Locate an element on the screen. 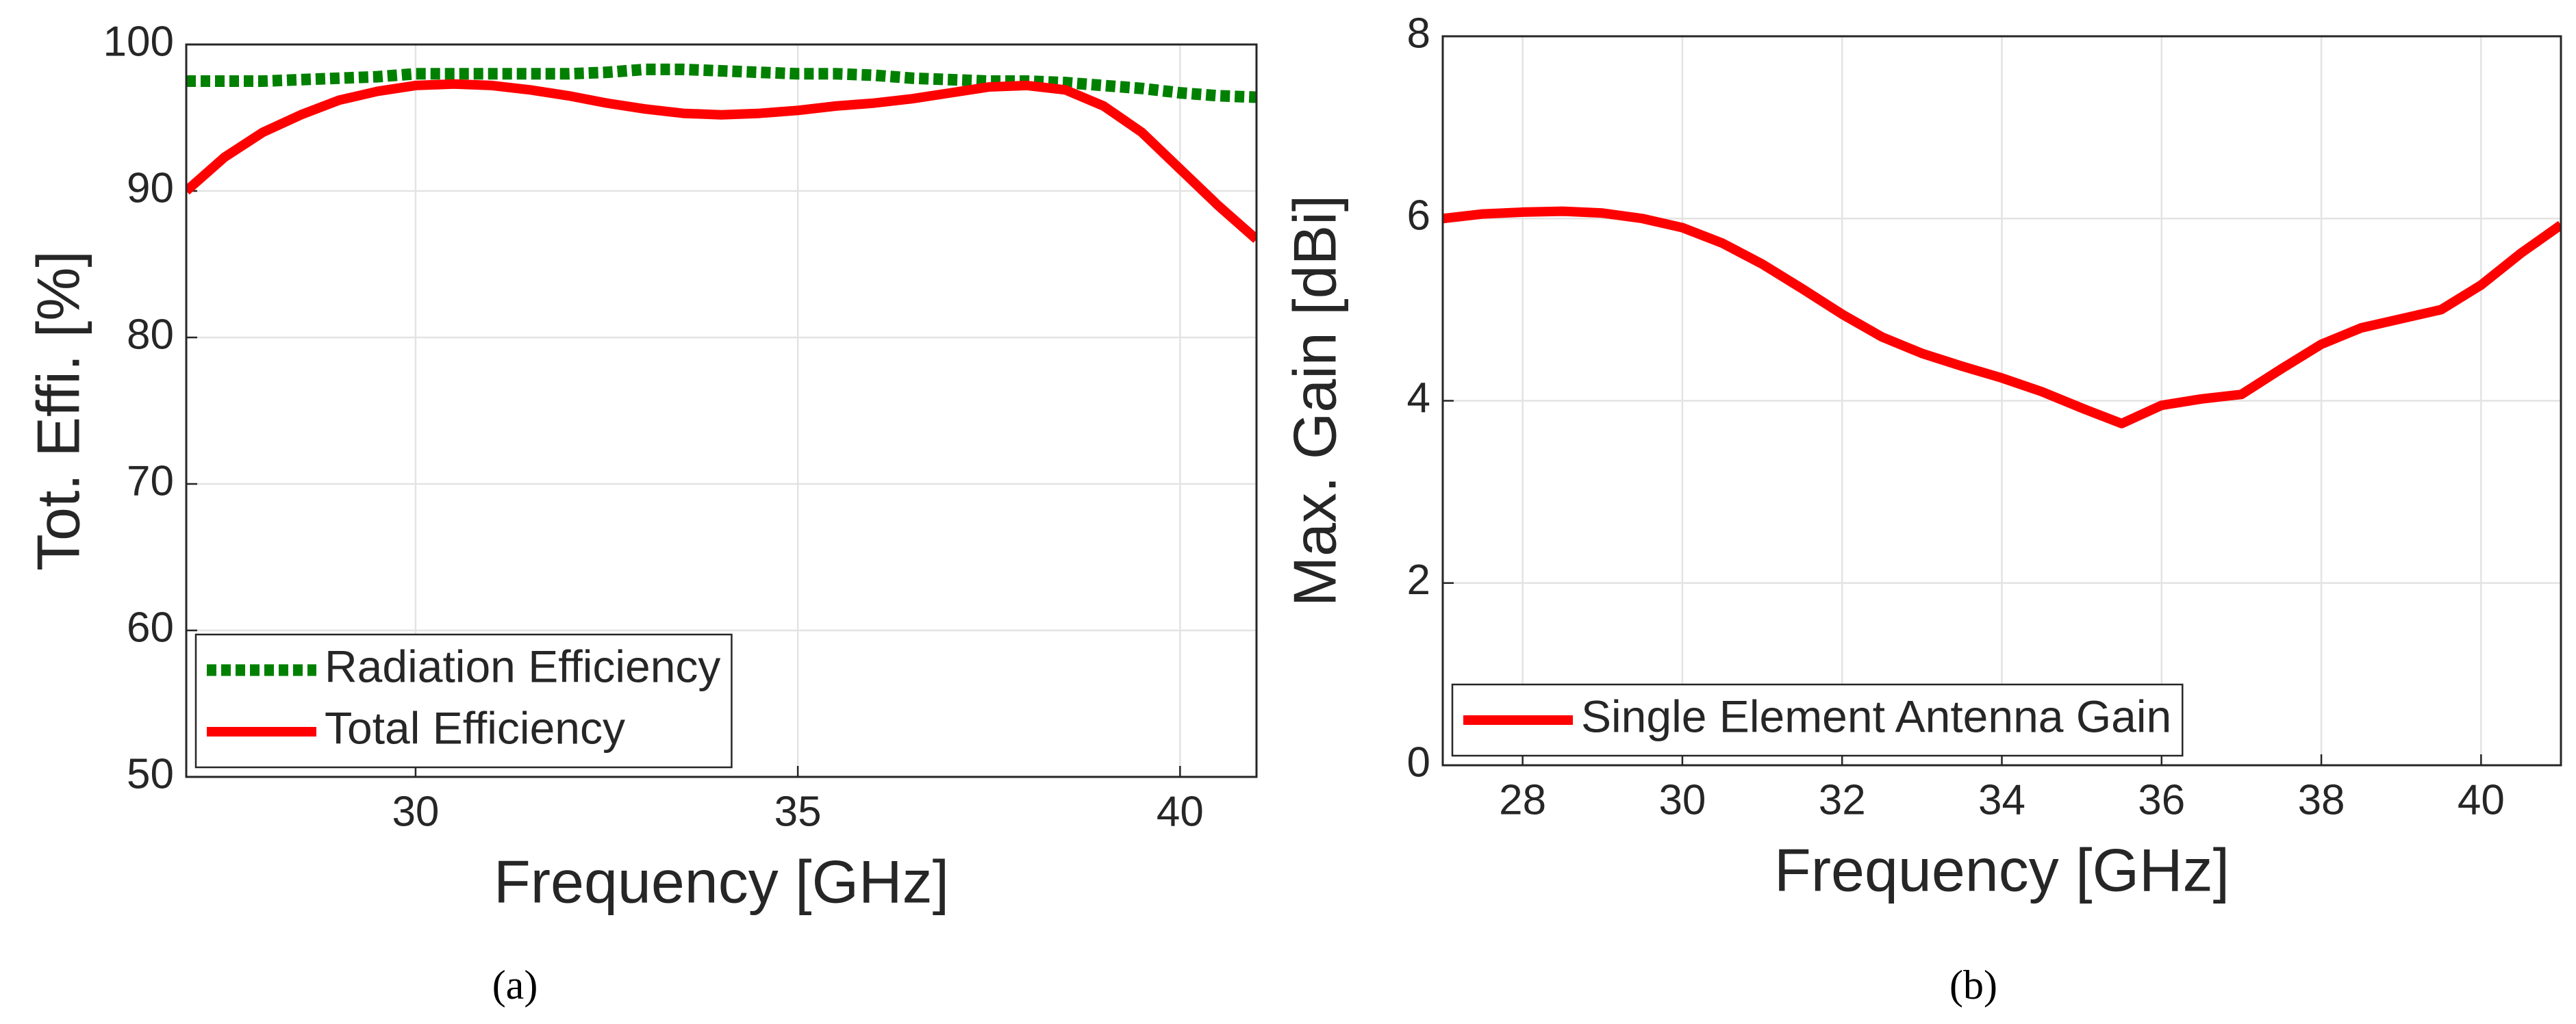 Image resolution: width=2576 pixels, height=1024 pixels. y-tick-label: 60 is located at coordinates (150, 627).